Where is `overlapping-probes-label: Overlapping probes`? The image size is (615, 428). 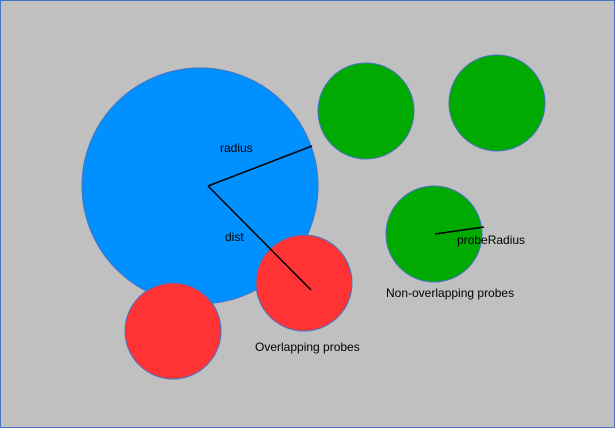
overlapping-probes-label: Overlapping probes is located at coordinates (307, 347).